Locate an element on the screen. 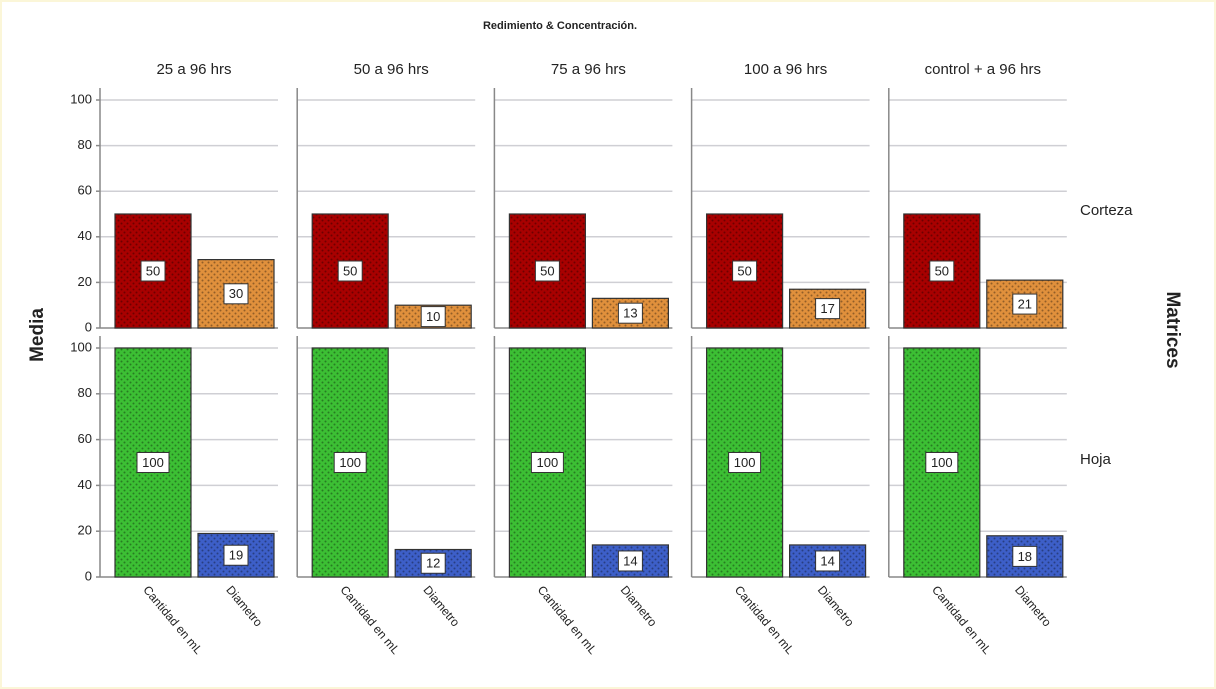  value-label: 30 is located at coordinates (236, 293).